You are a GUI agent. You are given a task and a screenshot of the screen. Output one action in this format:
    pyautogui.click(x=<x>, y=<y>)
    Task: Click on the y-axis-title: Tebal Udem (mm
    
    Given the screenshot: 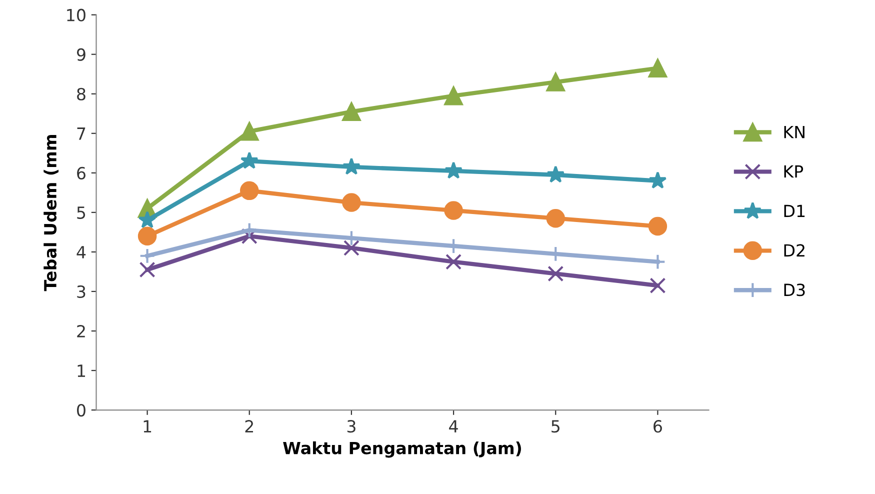 What is the action you would take?
    pyautogui.click(x=51, y=213)
    